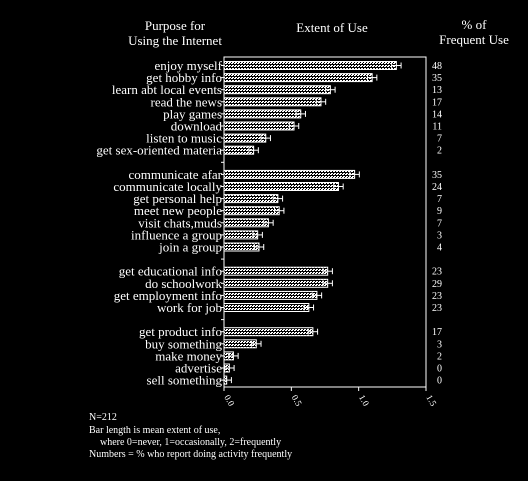 The image size is (528, 481). I want to click on pct-label: 29, so click(437, 284).